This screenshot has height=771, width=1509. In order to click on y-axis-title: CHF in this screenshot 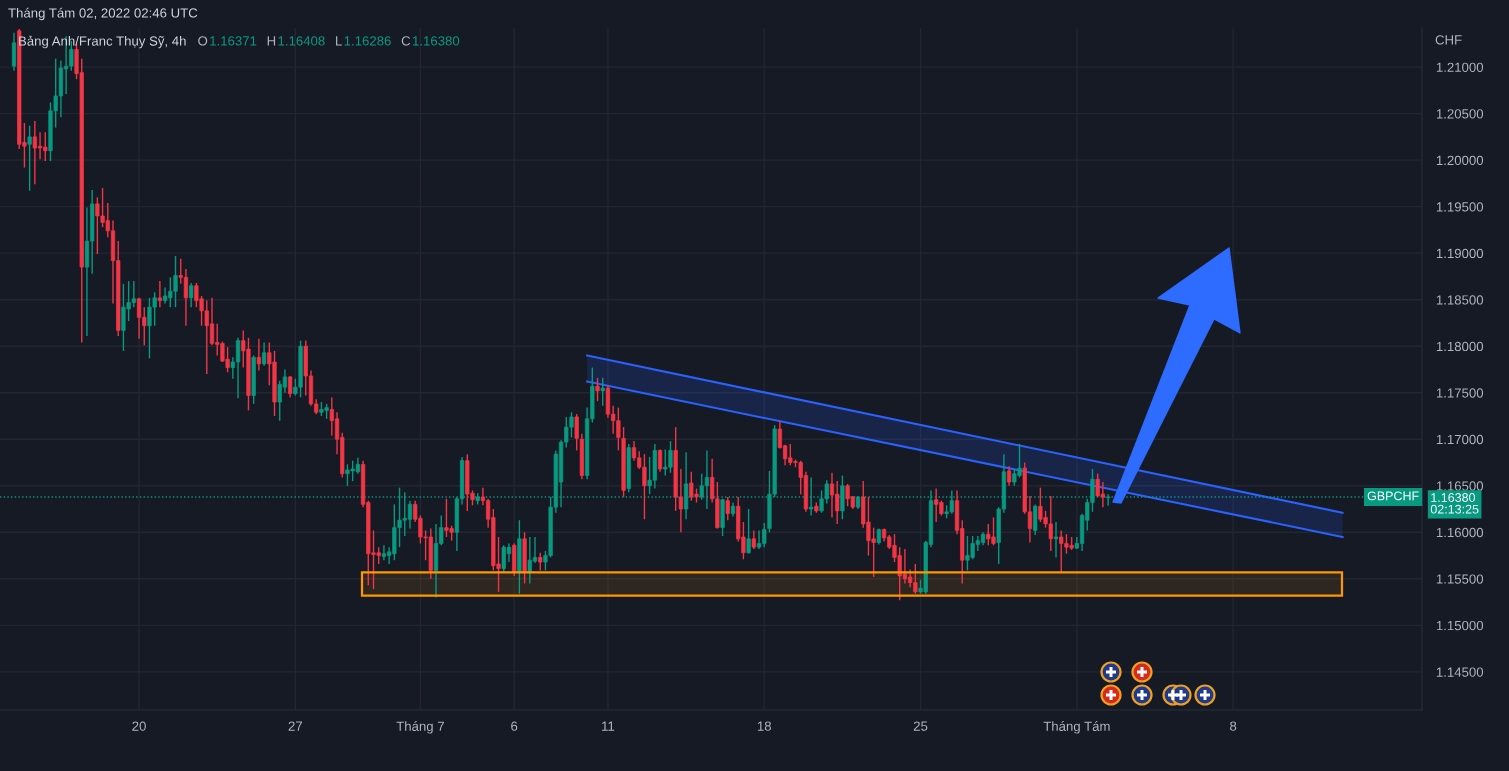, I will do `click(1448, 40)`.